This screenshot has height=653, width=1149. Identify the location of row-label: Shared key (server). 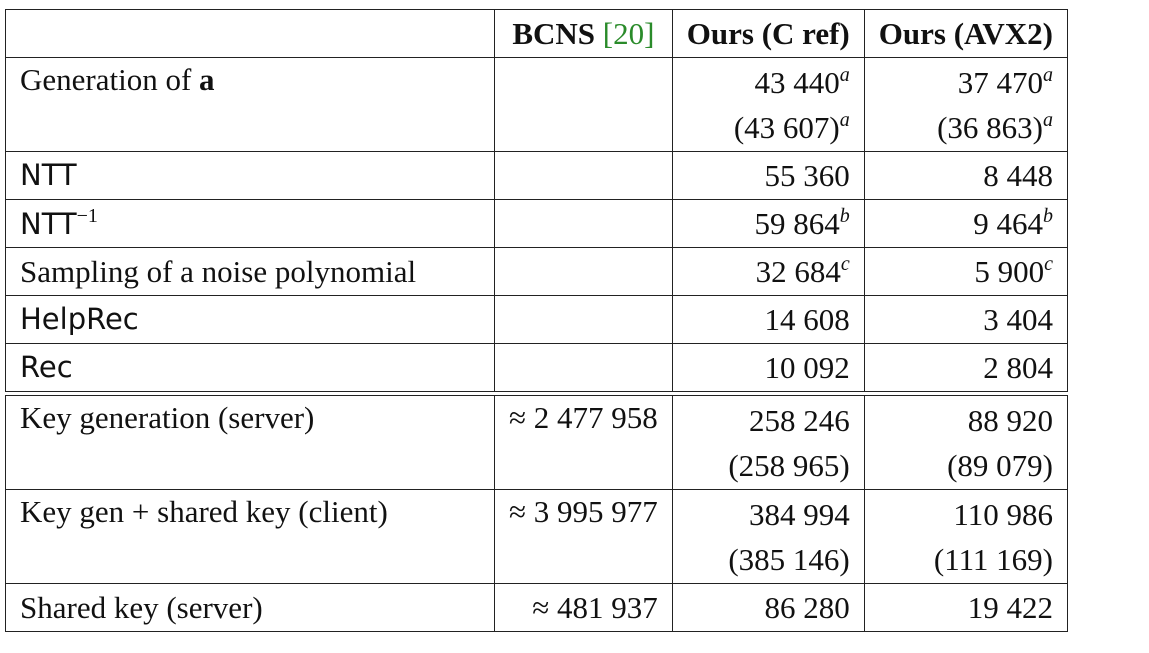
(250, 607).